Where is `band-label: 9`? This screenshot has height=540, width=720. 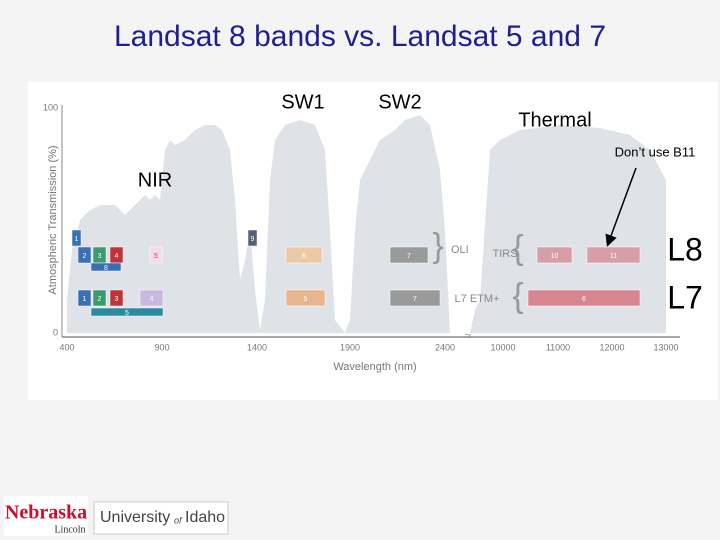
band-label: 9 is located at coordinates (253, 239).